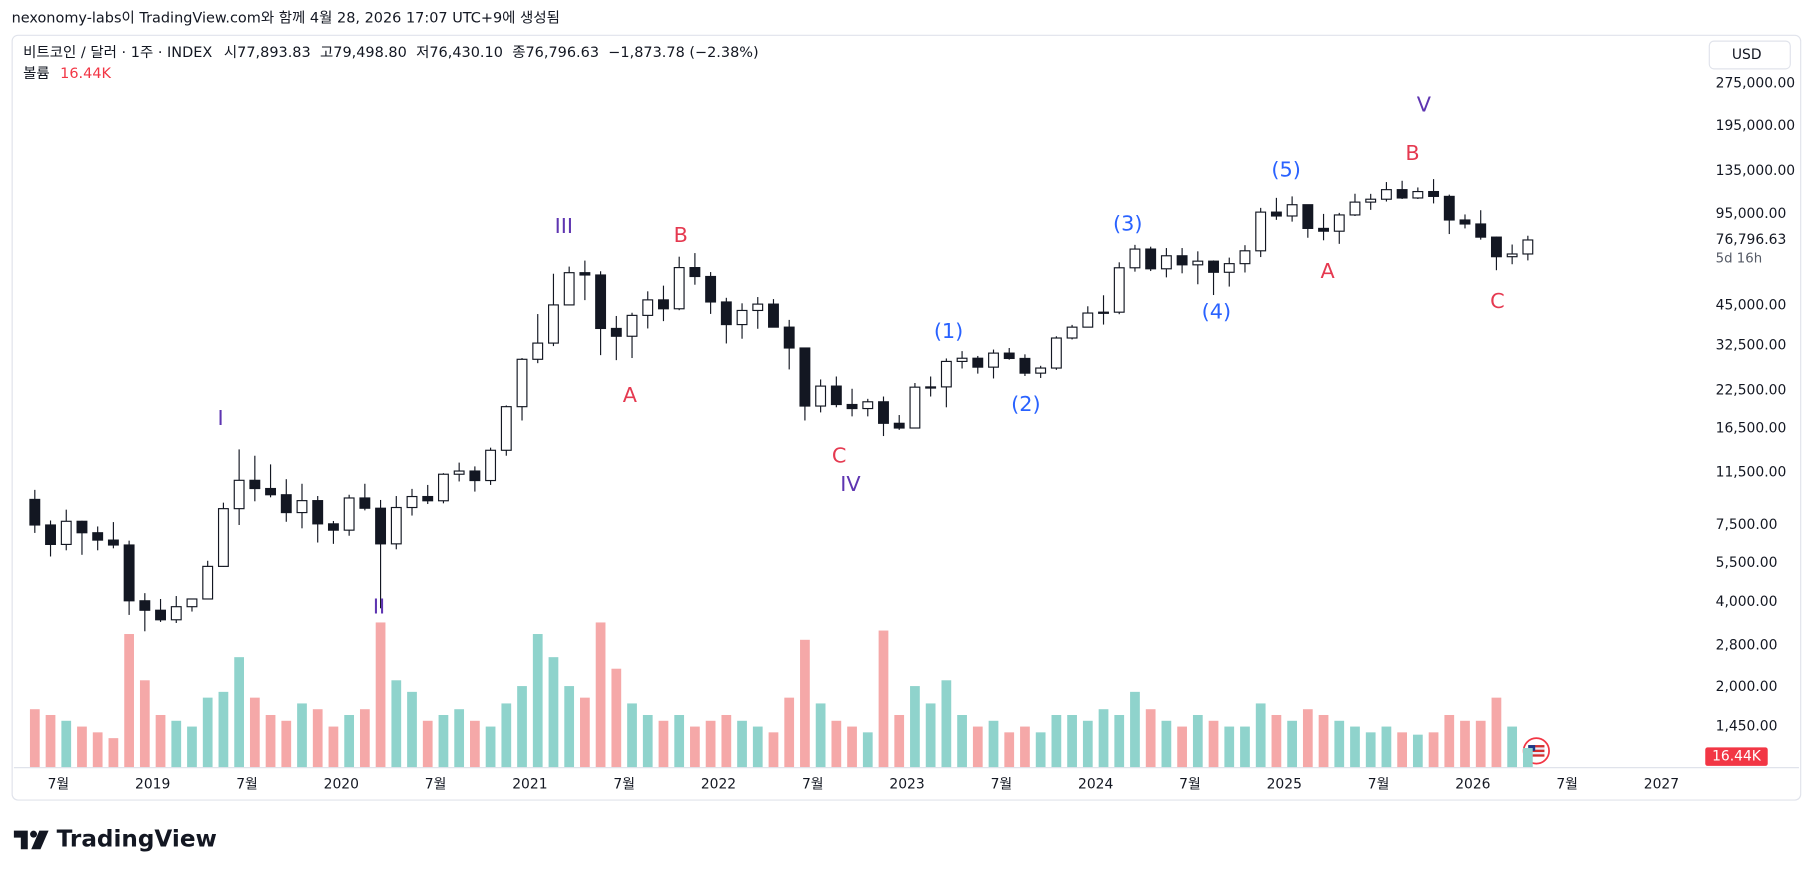 The height and width of the screenshot is (877, 1814). I want to click on currency-button, so click(1749, 55).